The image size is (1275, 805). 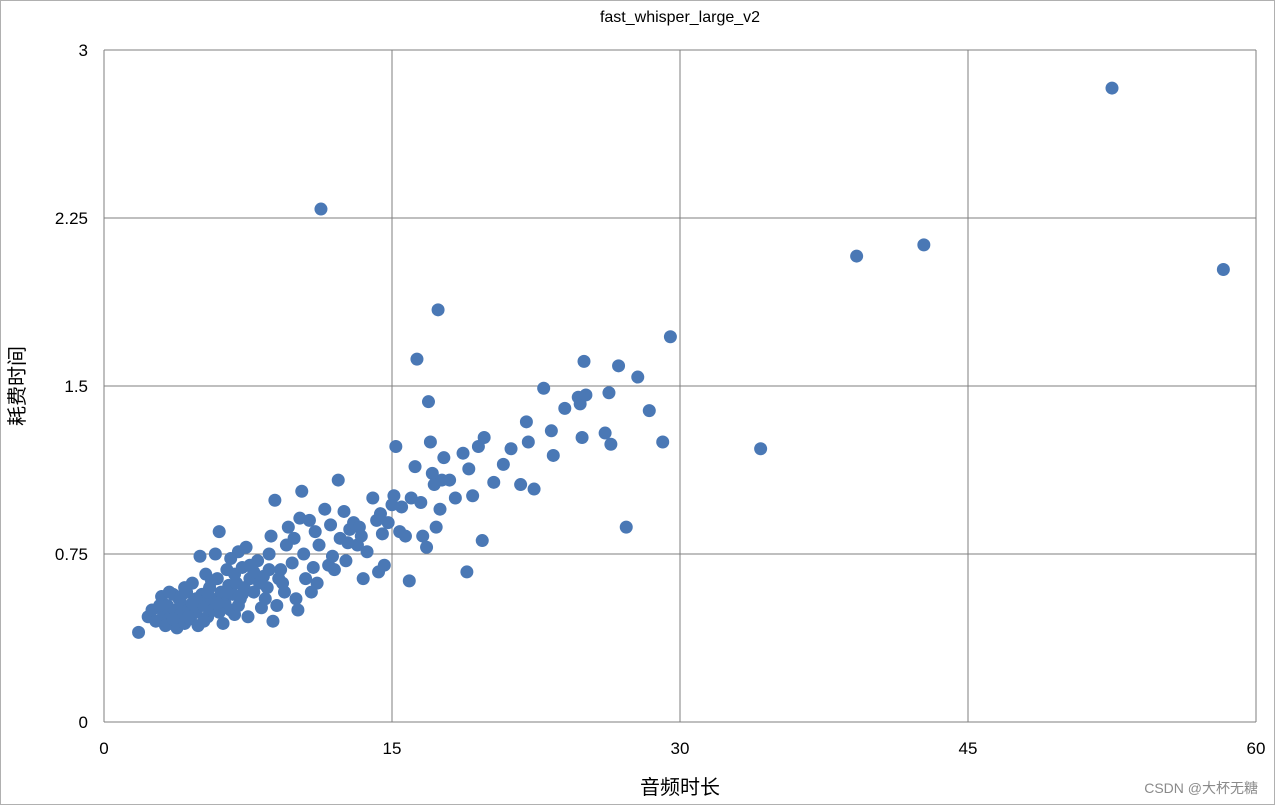 I want to click on y-axis-label: 耗费时间, so click(x=17, y=386).